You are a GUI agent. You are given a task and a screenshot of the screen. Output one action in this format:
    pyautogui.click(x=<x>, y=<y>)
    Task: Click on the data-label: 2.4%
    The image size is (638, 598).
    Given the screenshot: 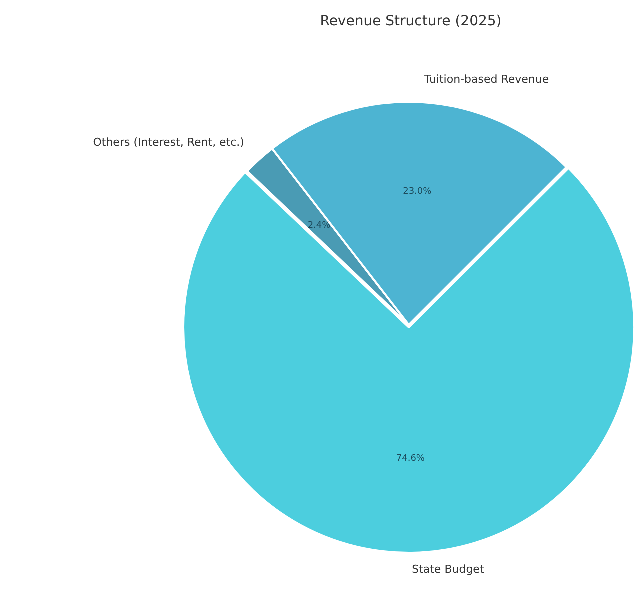 What is the action you would take?
    pyautogui.click(x=320, y=226)
    